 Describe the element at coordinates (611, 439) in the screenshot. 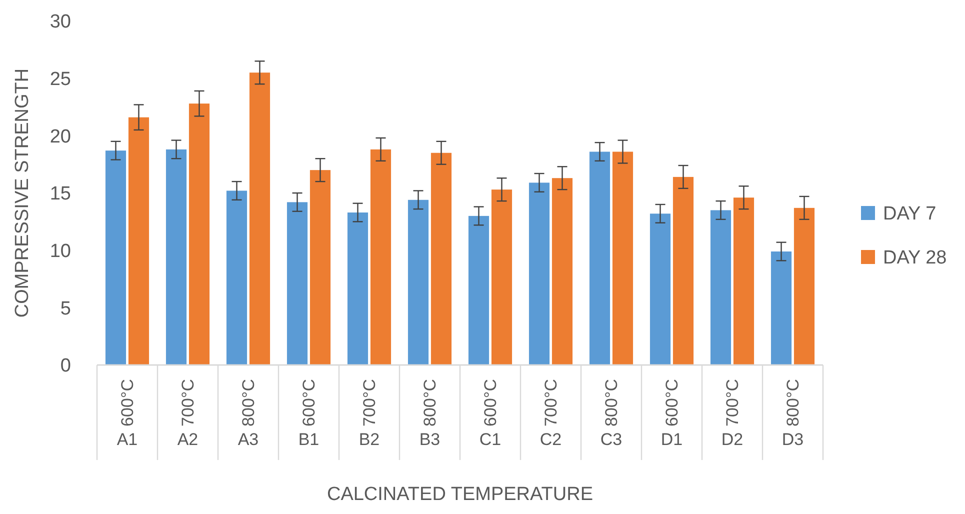

I see `text: C3` at that location.